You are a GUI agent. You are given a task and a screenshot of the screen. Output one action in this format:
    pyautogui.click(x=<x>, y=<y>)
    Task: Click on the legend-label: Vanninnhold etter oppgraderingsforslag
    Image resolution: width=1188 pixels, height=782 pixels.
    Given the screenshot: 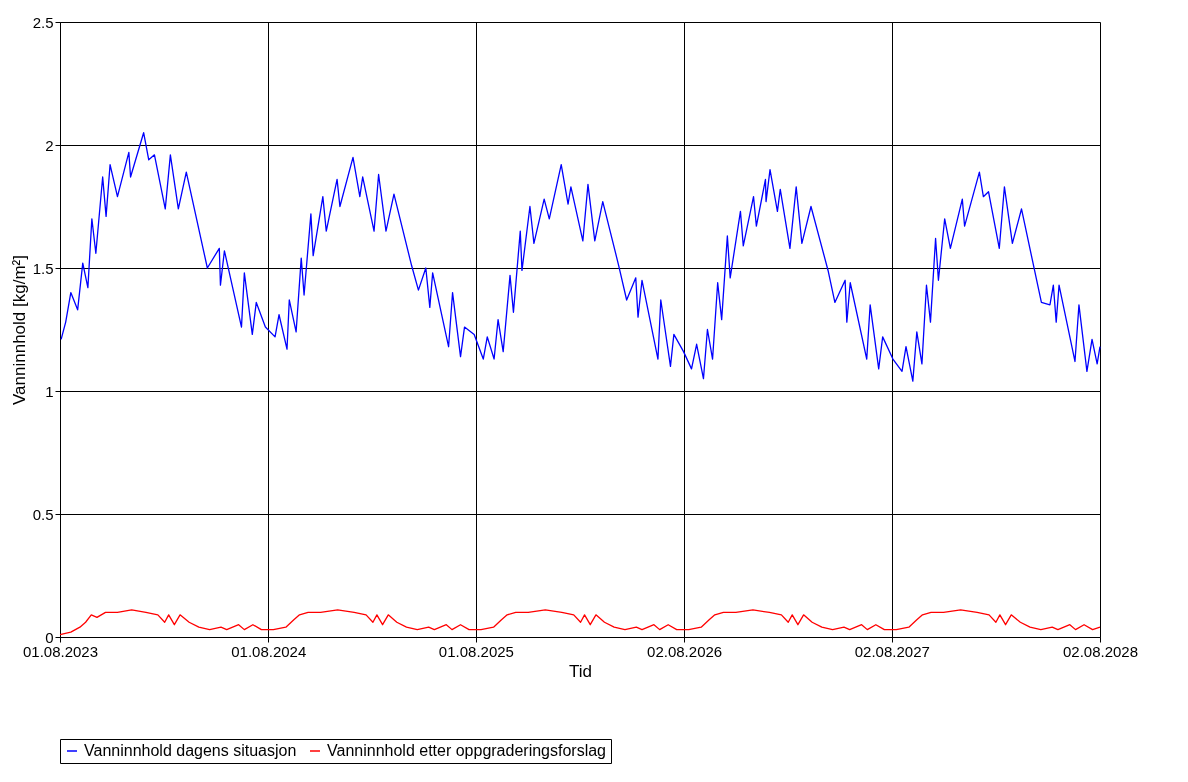 What is the action you would take?
    pyautogui.click(x=467, y=750)
    